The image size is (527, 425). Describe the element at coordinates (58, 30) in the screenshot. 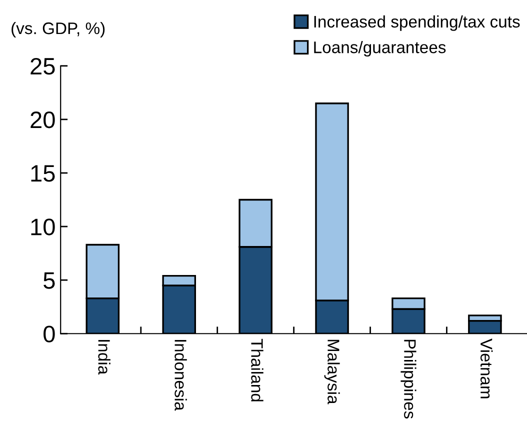

I see `y-axis-title: (vs. GDP, %)` at that location.